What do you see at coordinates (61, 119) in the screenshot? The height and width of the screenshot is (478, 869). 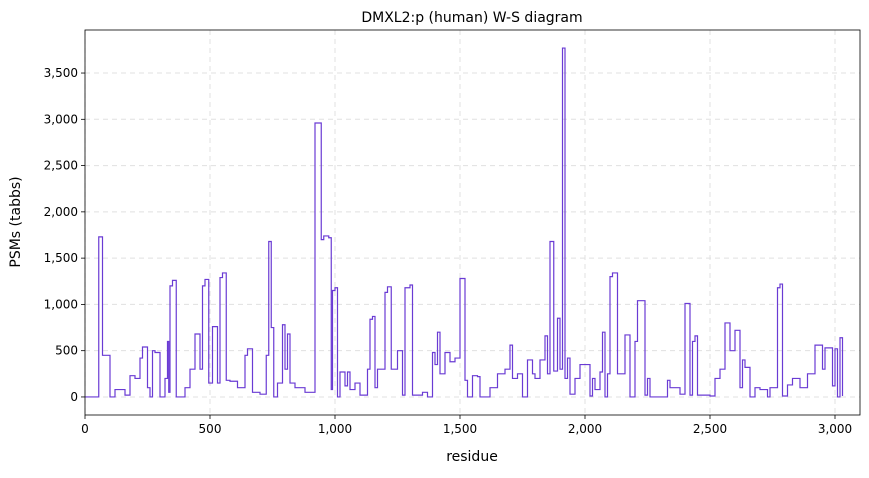 I see `y-tick-label: 3,000` at bounding box center [61, 119].